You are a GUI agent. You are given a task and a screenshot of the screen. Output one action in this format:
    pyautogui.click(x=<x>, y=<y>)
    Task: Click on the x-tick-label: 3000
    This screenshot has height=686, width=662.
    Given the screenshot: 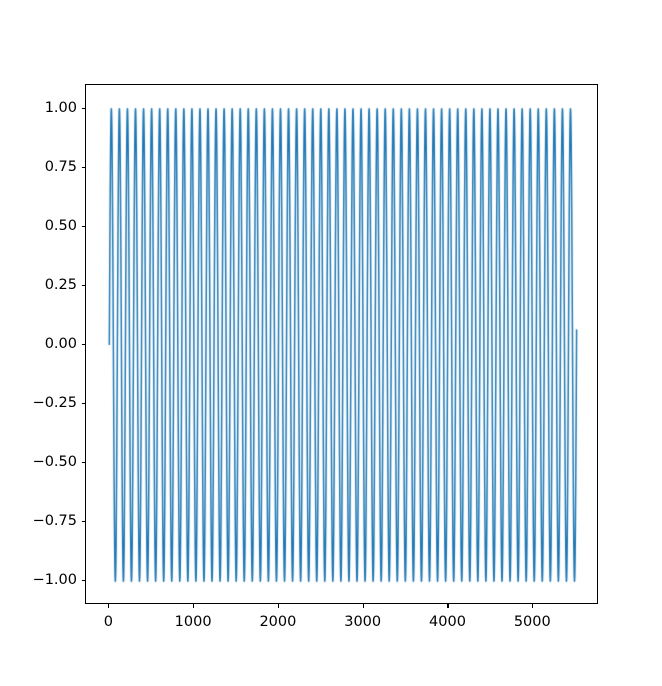 What is the action you would take?
    pyautogui.click(x=363, y=622)
    